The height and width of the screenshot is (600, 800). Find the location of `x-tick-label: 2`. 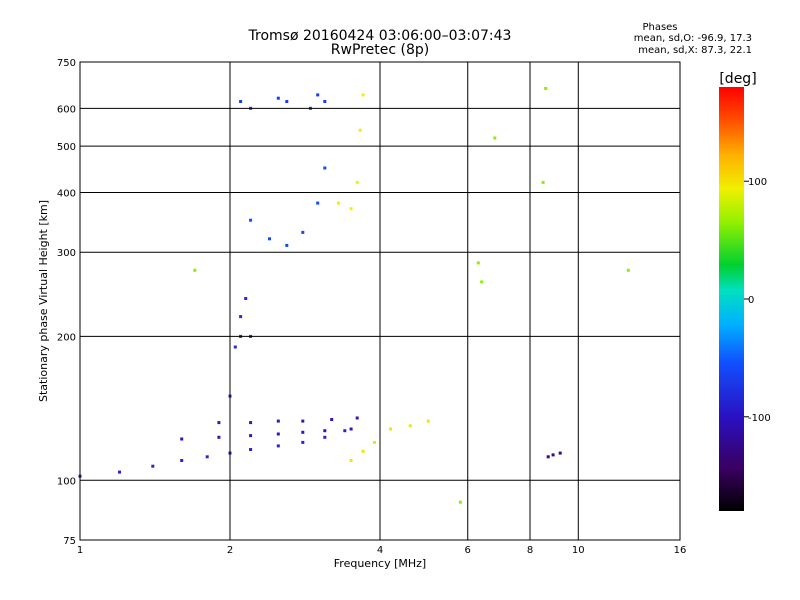

x-tick-label: 2 is located at coordinates (230, 550).